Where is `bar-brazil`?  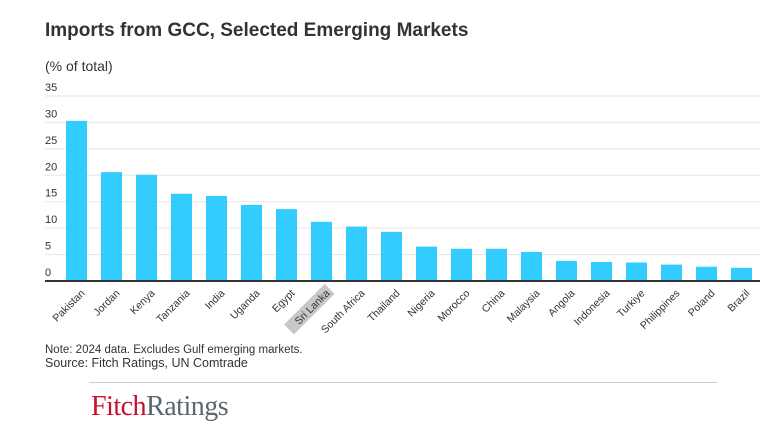
bar-brazil is located at coordinates (741, 274).